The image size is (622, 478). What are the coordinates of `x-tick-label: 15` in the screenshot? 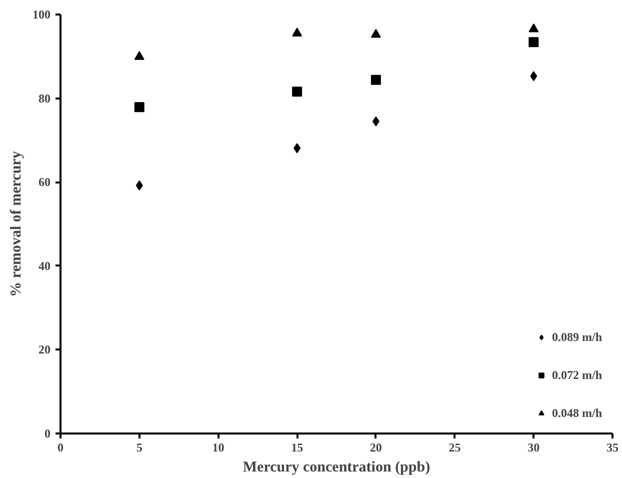 It's located at (297, 447).